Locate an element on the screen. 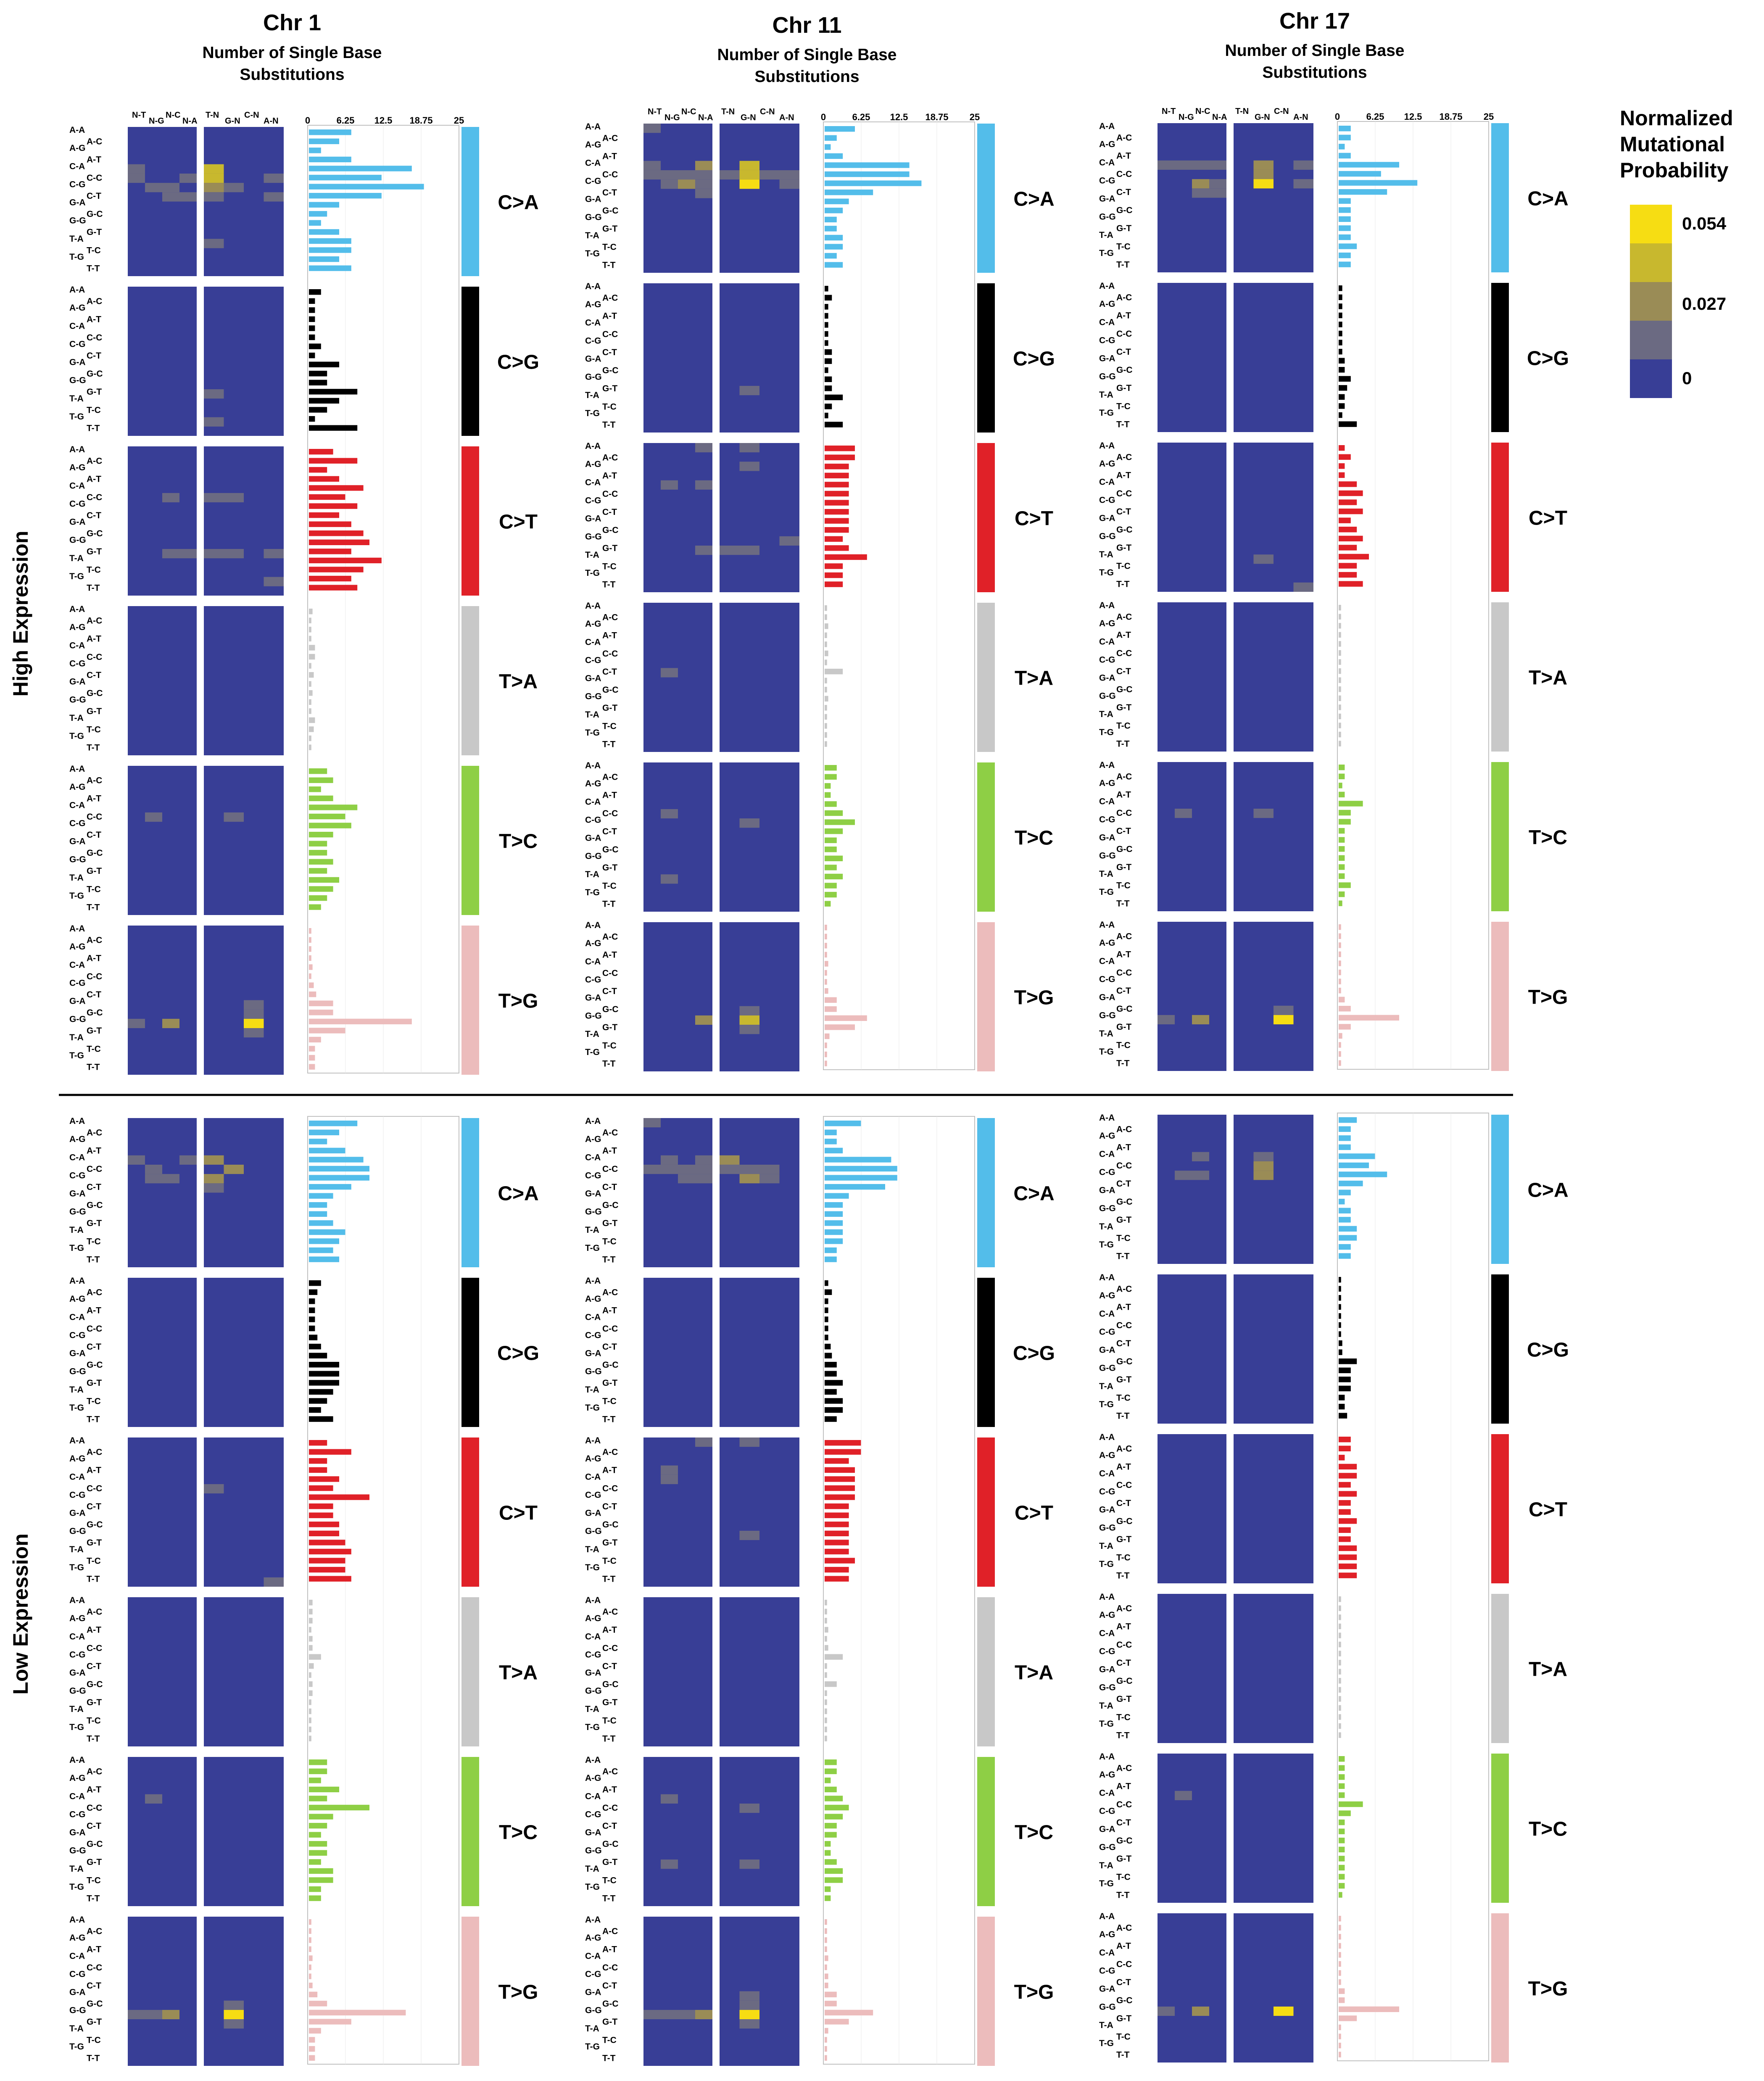  bar-axis-tick-label: 12.5 is located at coordinates (899, 117).